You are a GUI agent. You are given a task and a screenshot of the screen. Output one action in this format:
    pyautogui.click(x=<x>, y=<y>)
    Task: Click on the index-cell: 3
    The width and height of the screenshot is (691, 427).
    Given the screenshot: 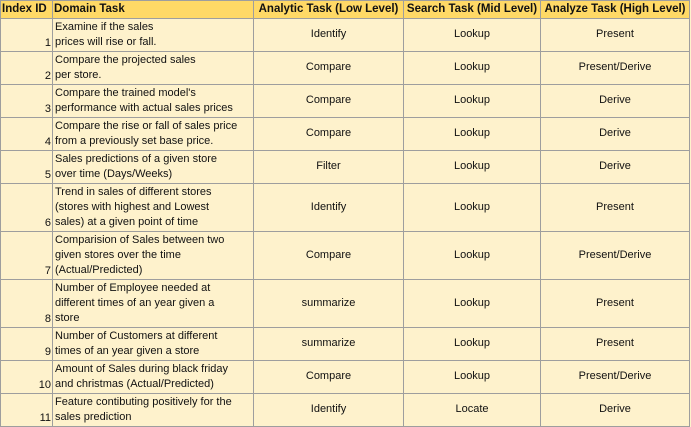 What is the action you would take?
    pyautogui.click(x=26, y=101)
    